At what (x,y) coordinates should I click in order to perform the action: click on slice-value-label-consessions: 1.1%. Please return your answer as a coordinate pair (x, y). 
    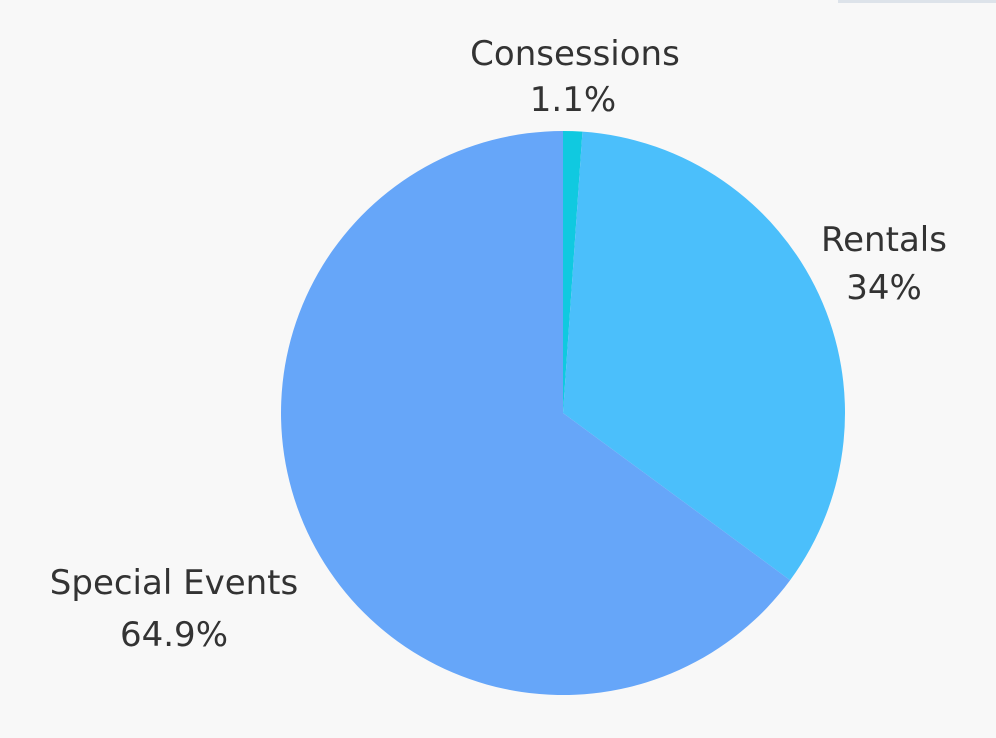
    Looking at the image, I should click on (573, 100).